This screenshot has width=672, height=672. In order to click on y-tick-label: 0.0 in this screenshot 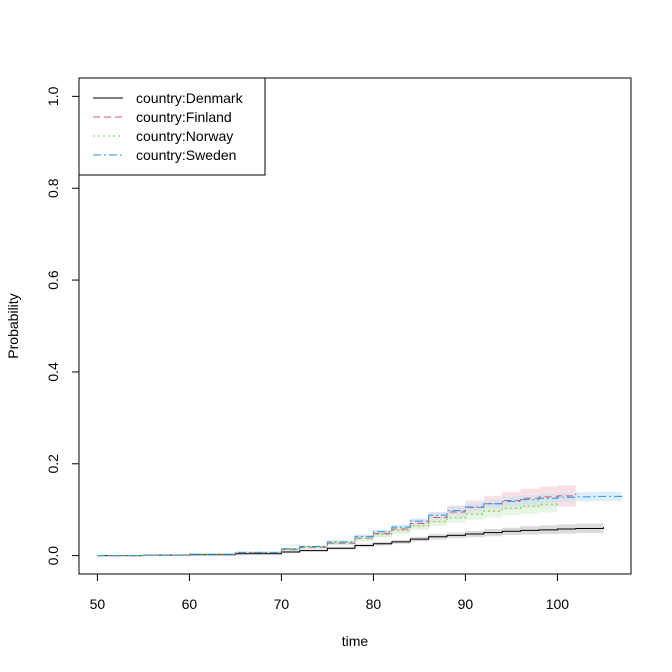, I will do `click(53, 556)`.